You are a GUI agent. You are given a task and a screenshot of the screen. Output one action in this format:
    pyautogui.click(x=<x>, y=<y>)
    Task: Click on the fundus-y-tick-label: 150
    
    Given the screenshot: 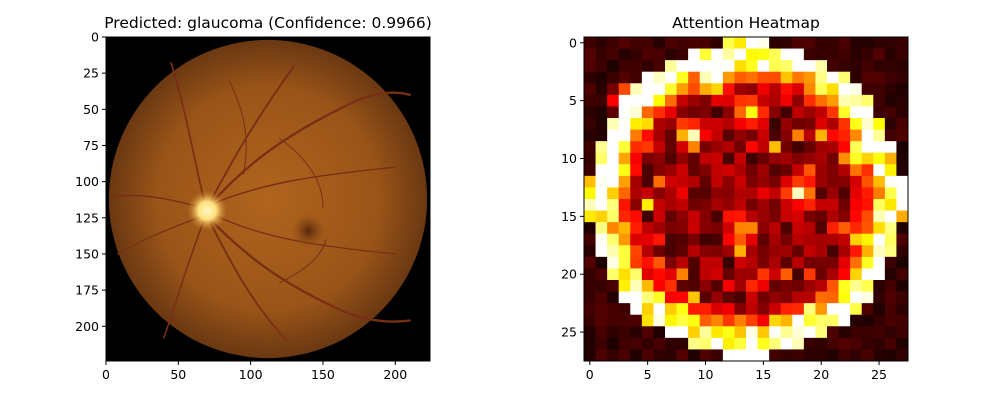 What is the action you would take?
    pyautogui.click(x=87, y=253)
    